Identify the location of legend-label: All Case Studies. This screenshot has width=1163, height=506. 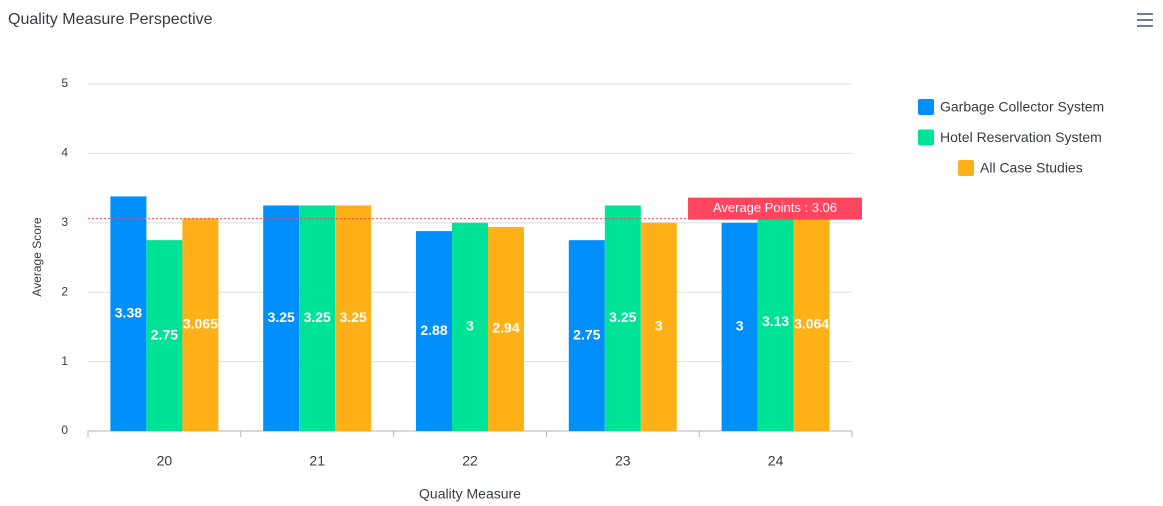
(1031, 168).